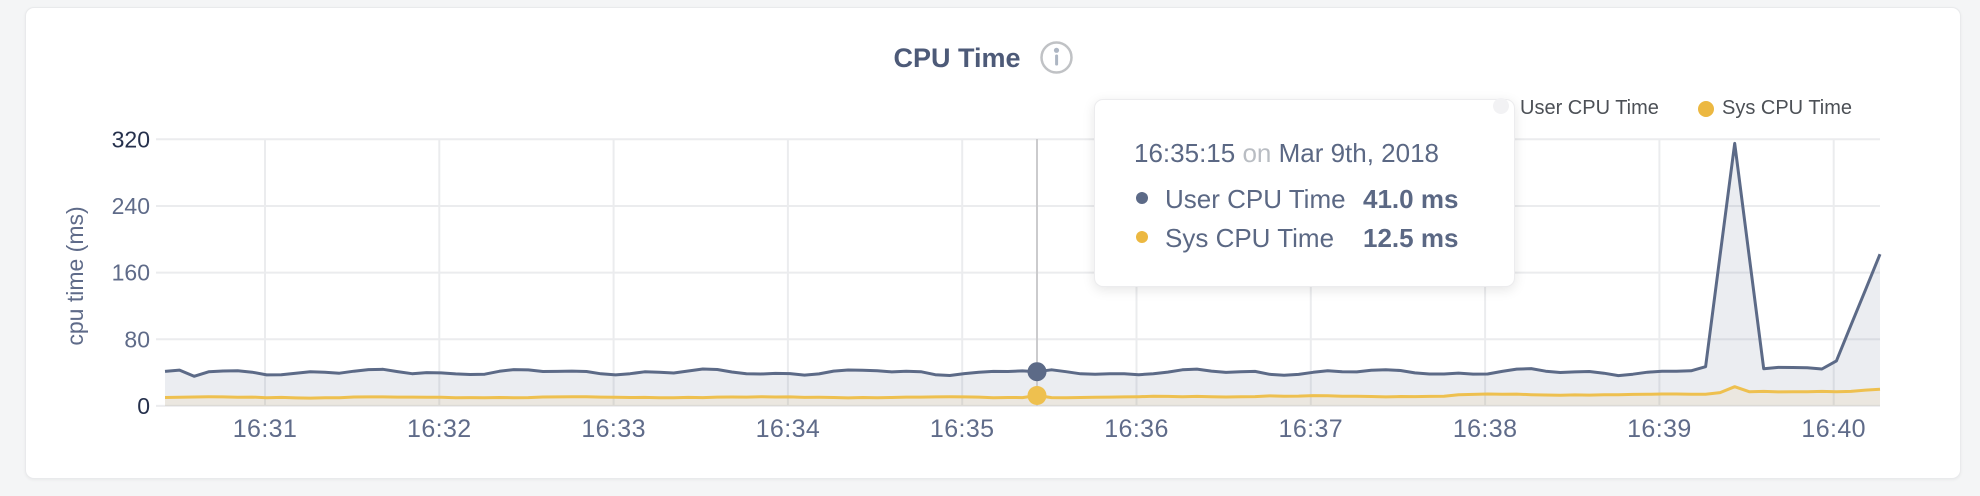 This screenshot has width=1980, height=496. What do you see at coordinates (265, 429) in the screenshot?
I see `svg-text: 16:31` at bounding box center [265, 429].